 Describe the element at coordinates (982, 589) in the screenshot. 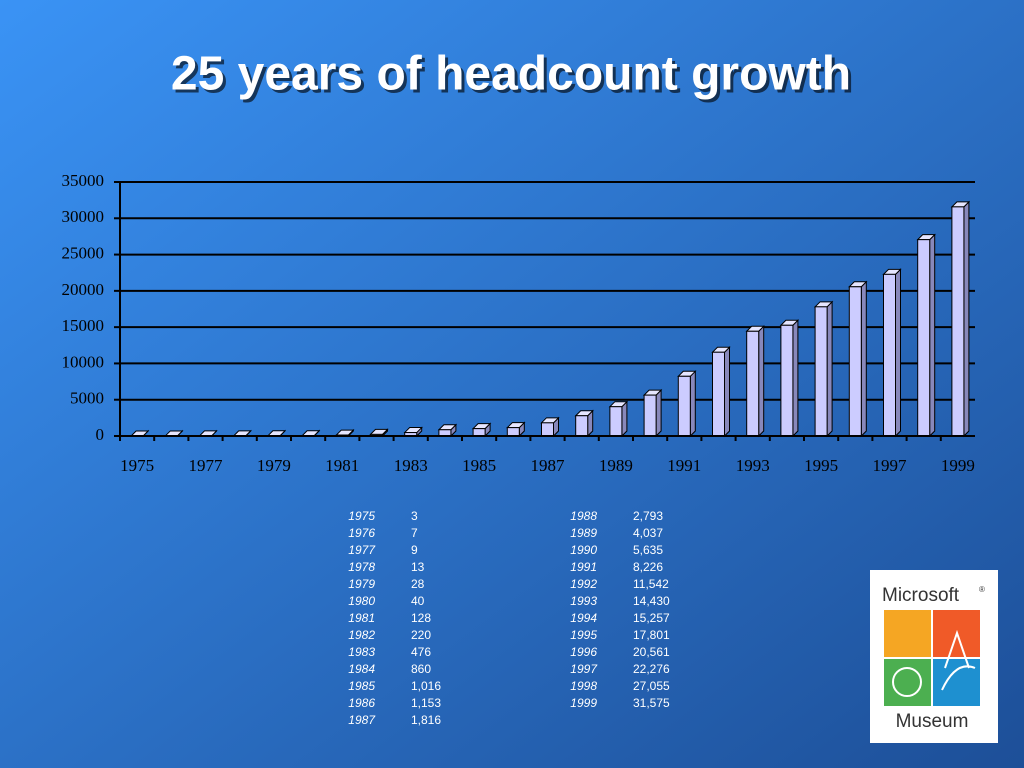

I see `logo-registered: ®` at that location.